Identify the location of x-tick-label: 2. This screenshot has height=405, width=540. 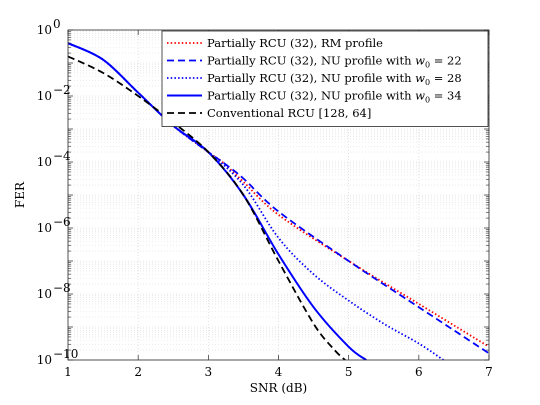
(138, 372).